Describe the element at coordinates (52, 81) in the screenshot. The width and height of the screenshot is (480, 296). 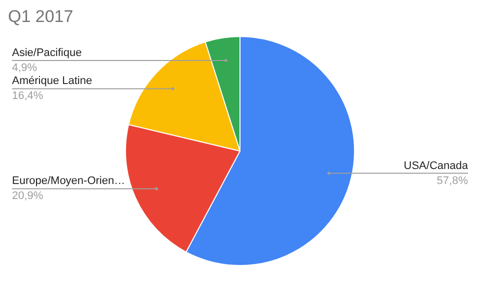
I see `slice-label: Amérique Latine` at that location.